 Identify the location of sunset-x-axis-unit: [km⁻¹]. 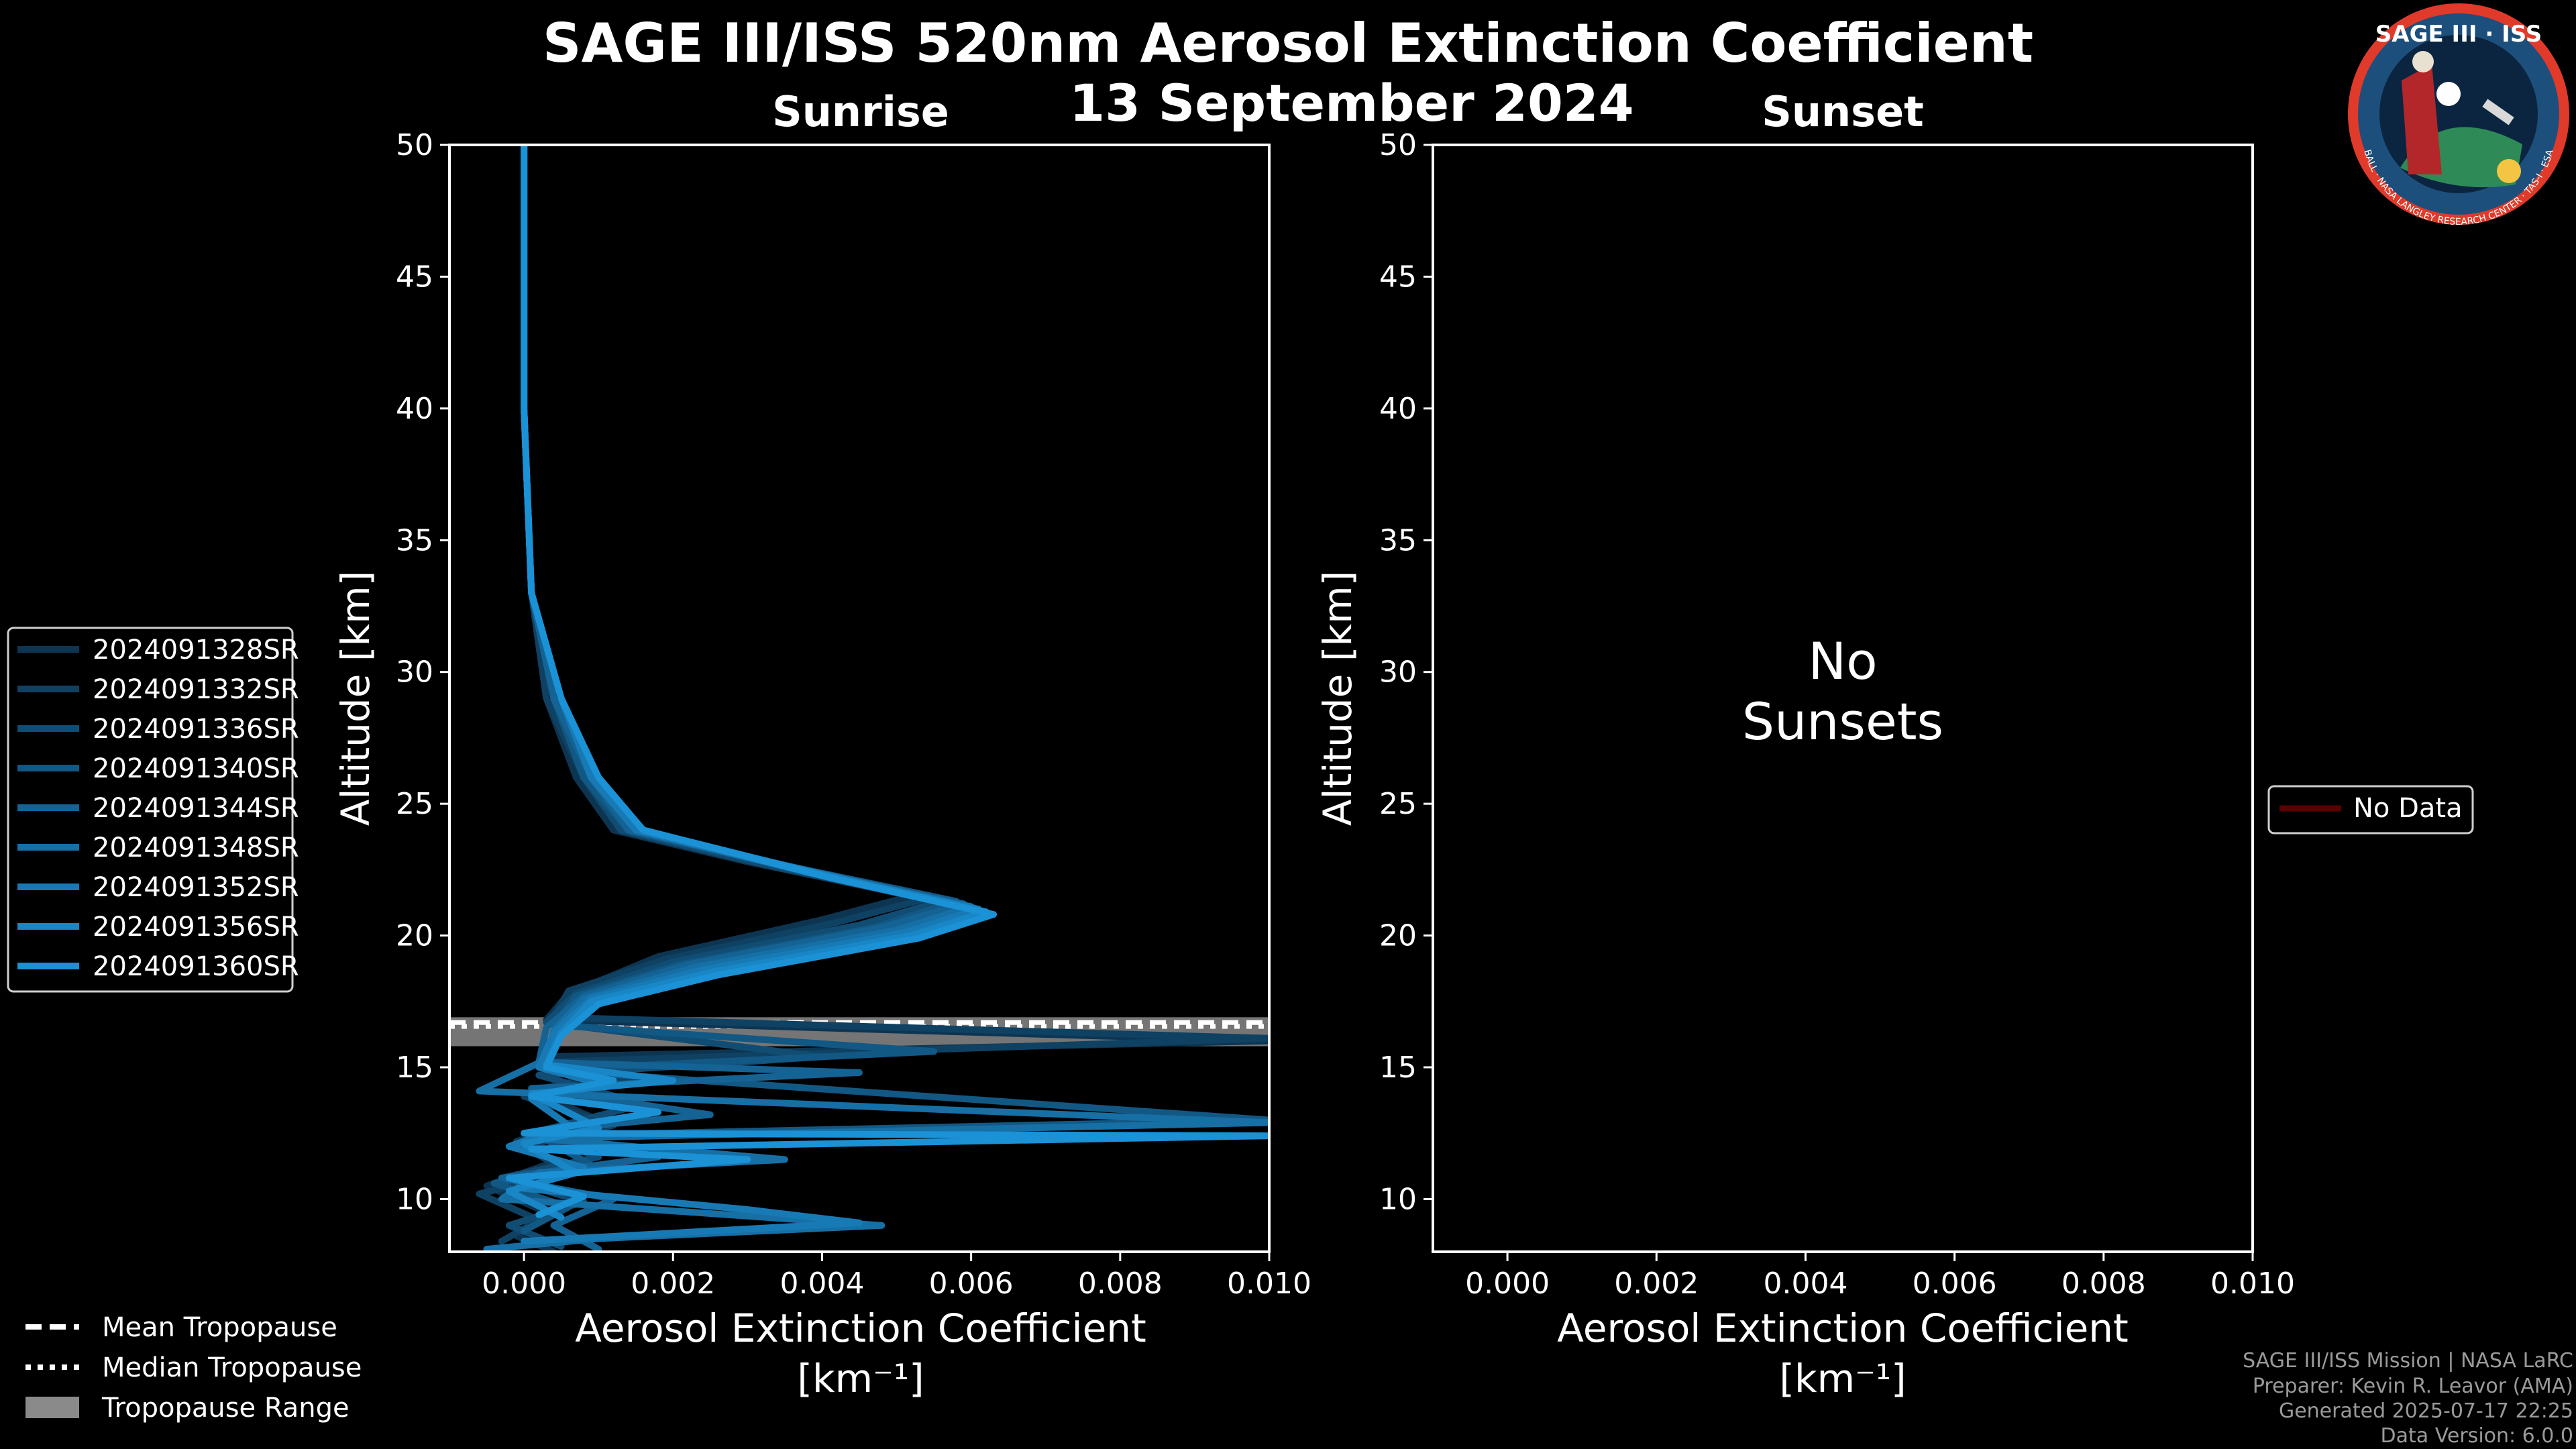
(1842, 1378).